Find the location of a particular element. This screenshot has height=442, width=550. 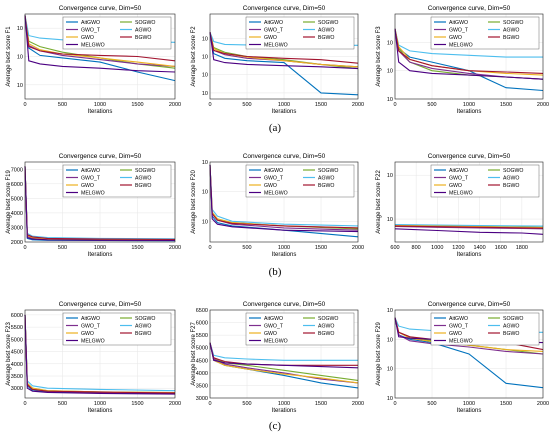

y-tick-label: 5500 is located at coordinates (202, 336).